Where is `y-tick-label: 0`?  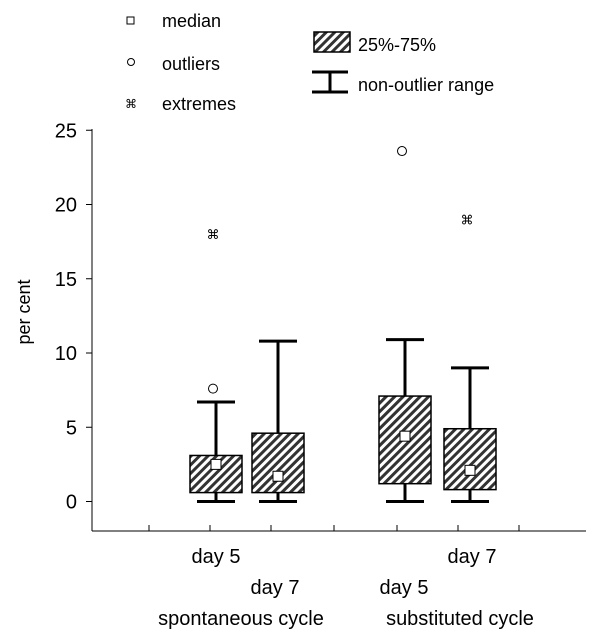 y-tick-label: 0 is located at coordinates (71, 503).